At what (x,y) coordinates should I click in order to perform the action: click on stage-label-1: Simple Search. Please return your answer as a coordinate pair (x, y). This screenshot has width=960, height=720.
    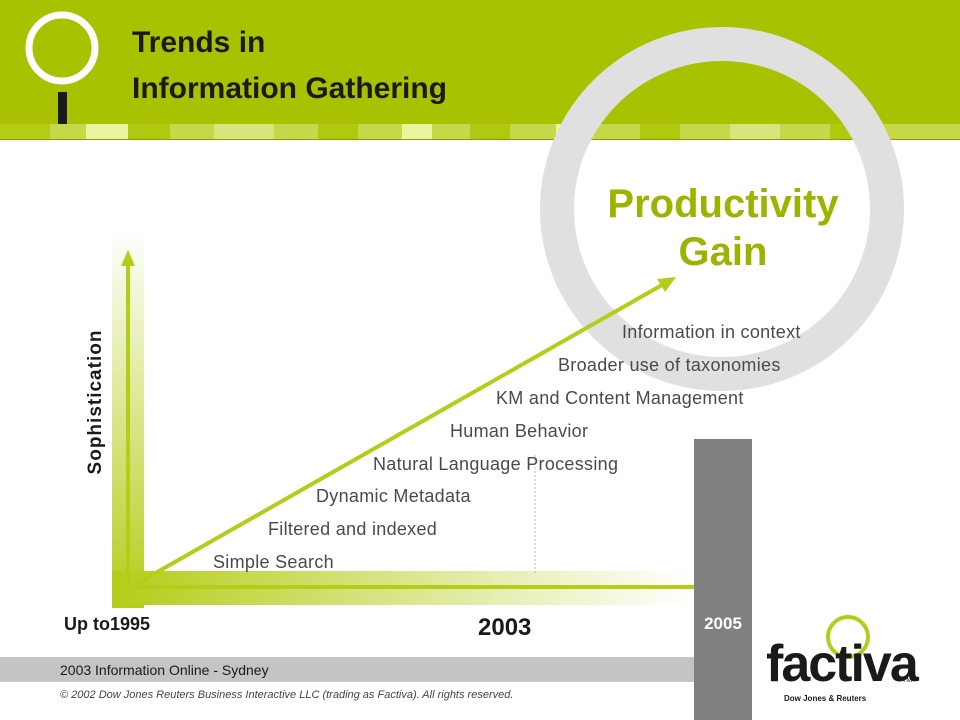
    Looking at the image, I should click on (273, 562).